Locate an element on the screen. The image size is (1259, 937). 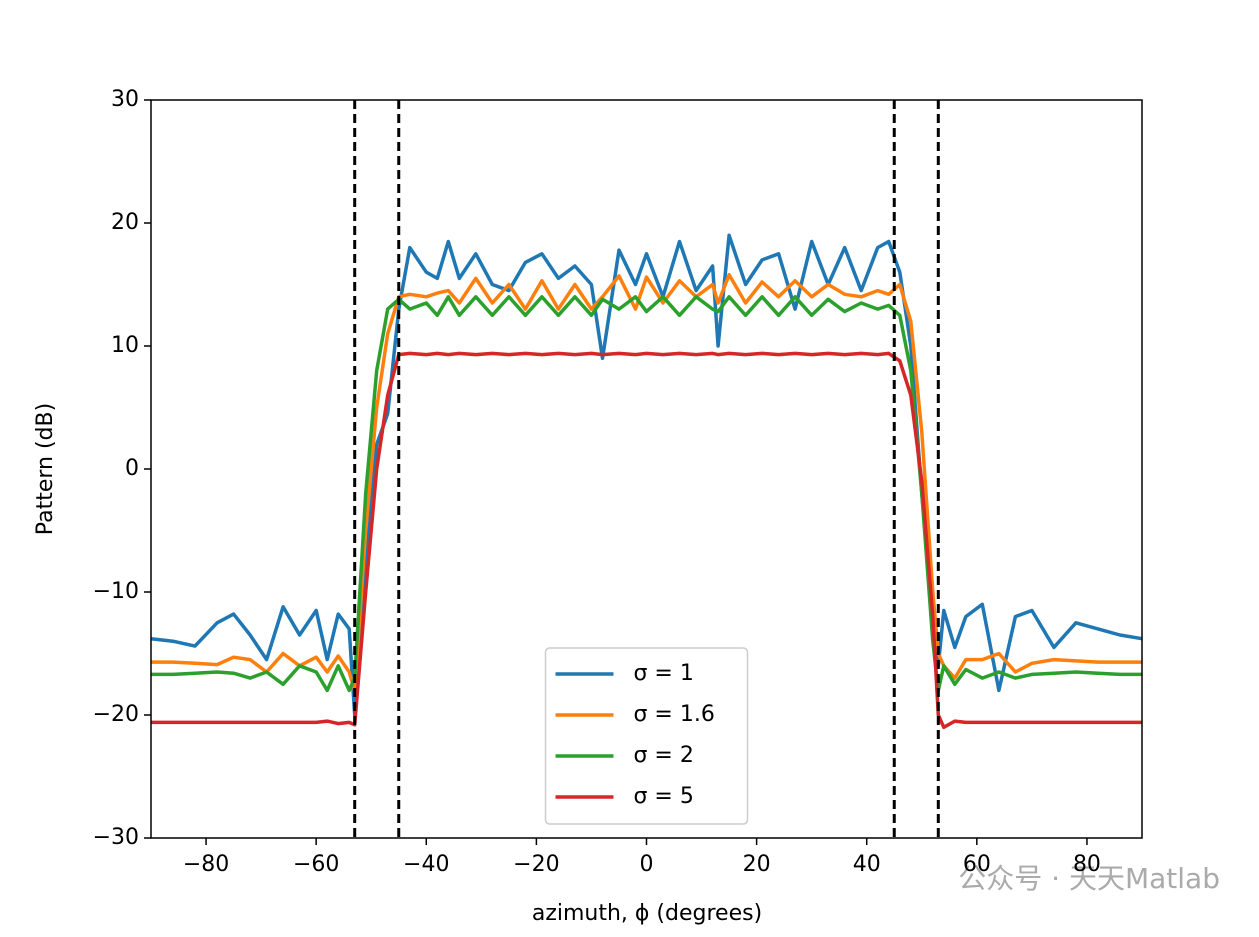
y-tick-label: −10 is located at coordinates (116, 591).